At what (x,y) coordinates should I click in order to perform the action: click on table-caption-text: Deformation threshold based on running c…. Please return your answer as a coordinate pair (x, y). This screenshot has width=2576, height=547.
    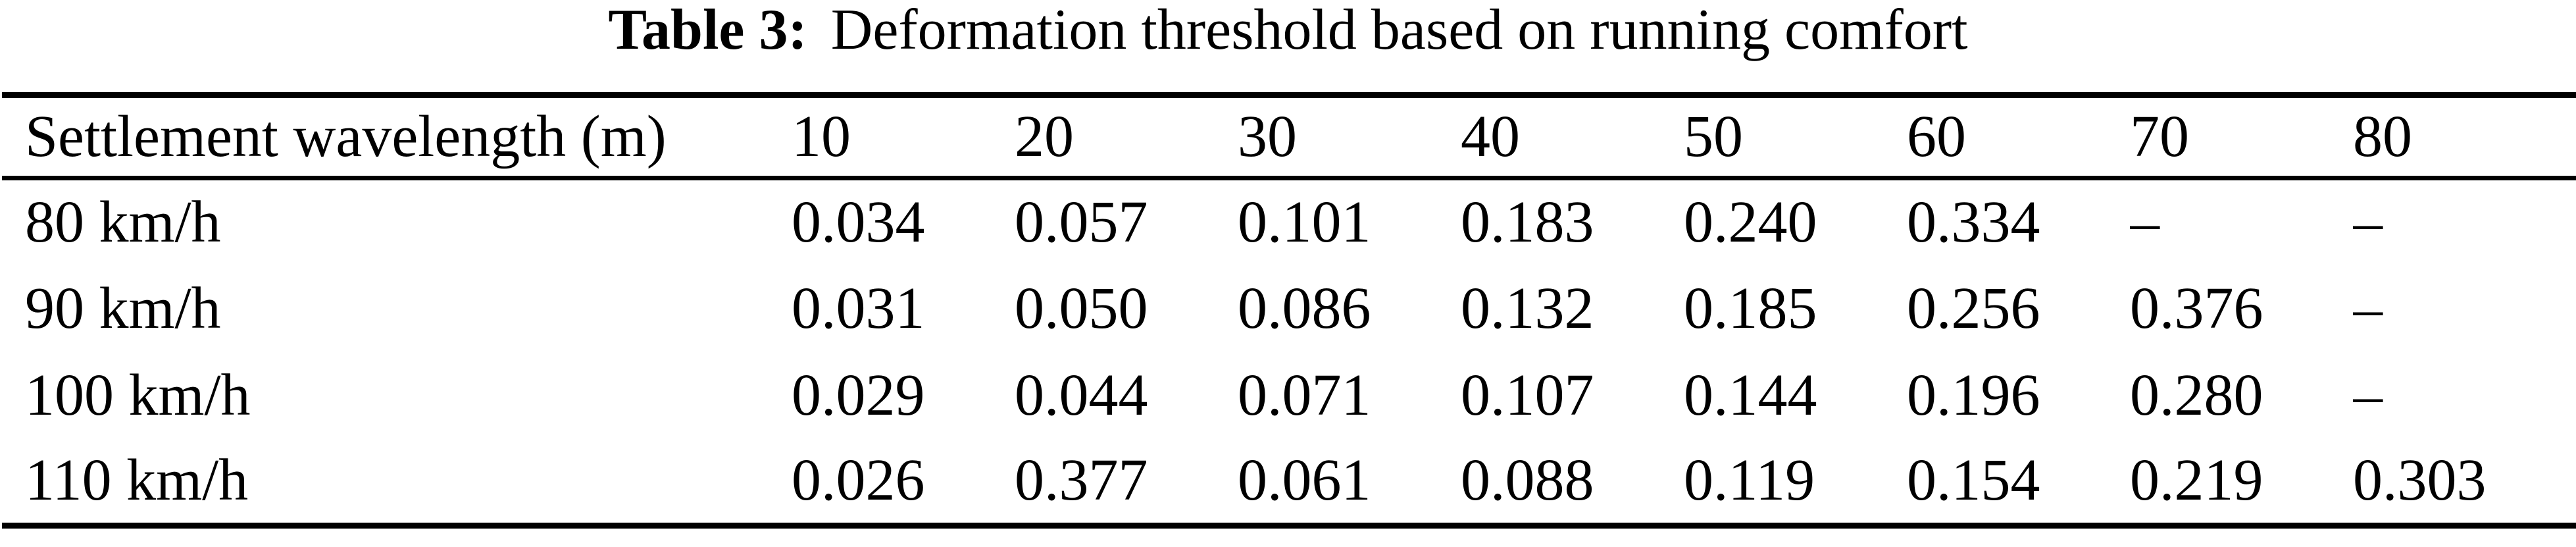
    Looking at the image, I should click on (1399, 31).